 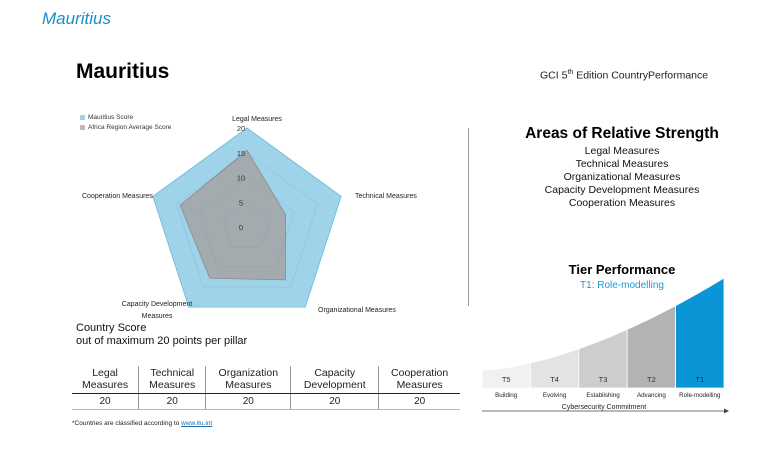 What do you see at coordinates (241, 128) in the screenshot?
I see `radar-tick-label: 20` at bounding box center [241, 128].